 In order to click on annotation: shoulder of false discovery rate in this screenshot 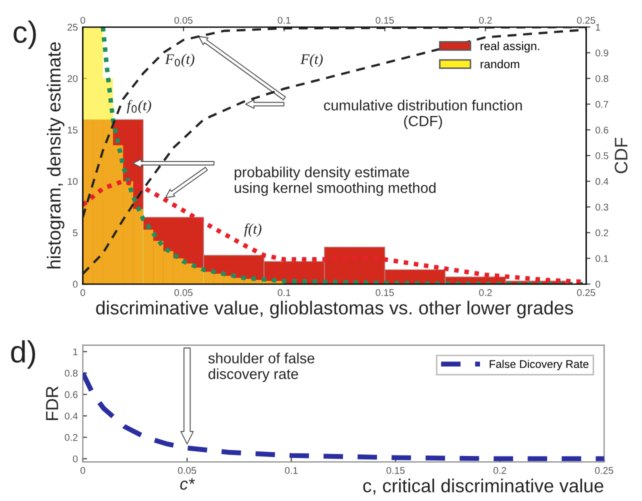, I will do `click(261, 367)`.